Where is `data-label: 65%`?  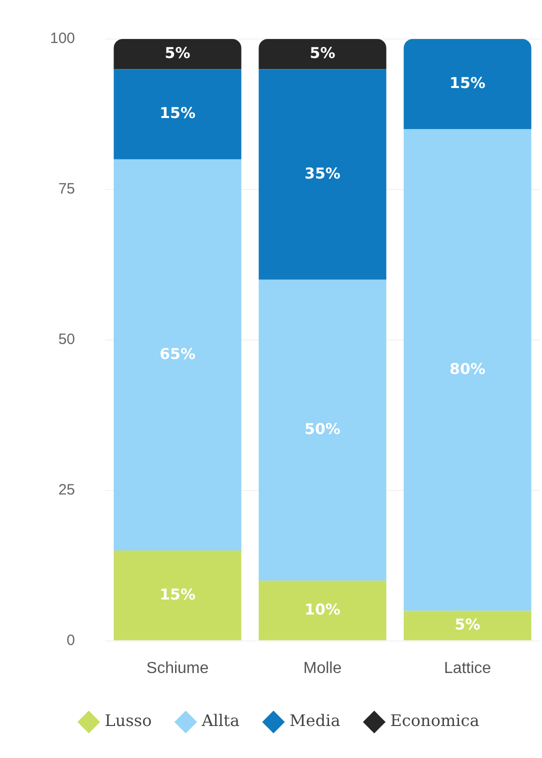 data-label: 65% is located at coordinates (178, 353).